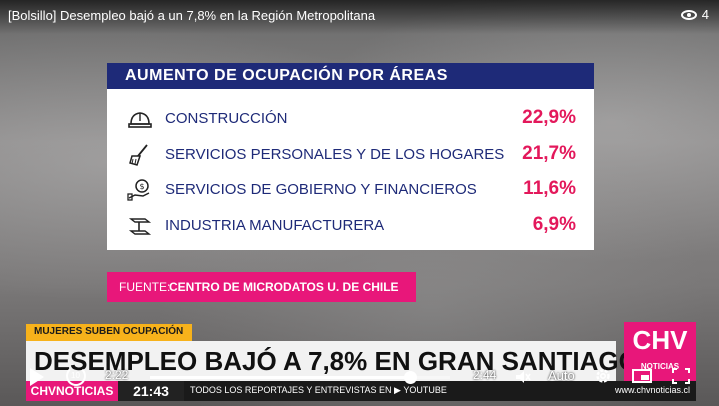  I want to click on ticker-brand: CHVNOTICIAS, so click(72, 391).